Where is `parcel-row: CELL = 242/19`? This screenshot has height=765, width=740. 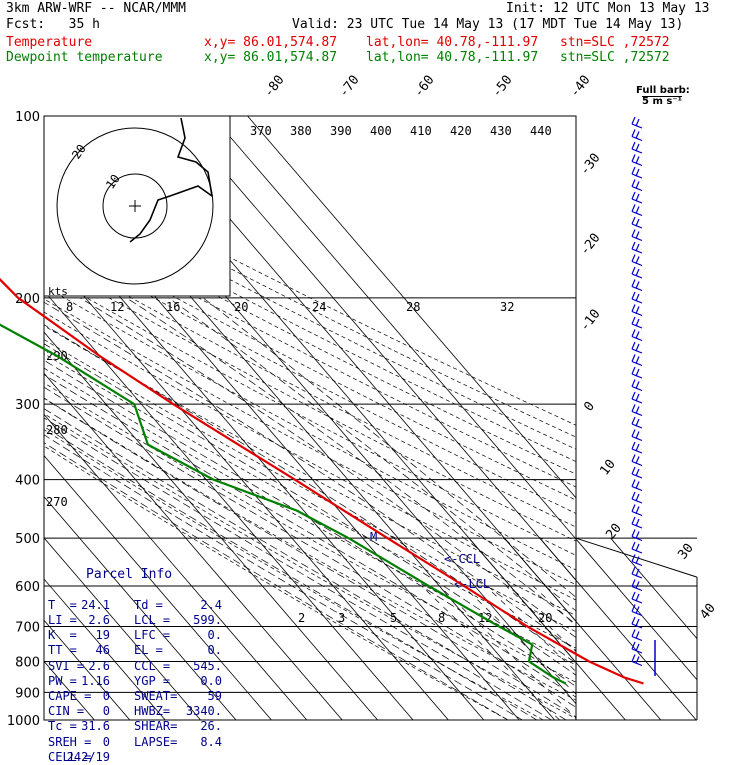
parcel-row: CELL = 242/19 is located at coordinates (138, 757).